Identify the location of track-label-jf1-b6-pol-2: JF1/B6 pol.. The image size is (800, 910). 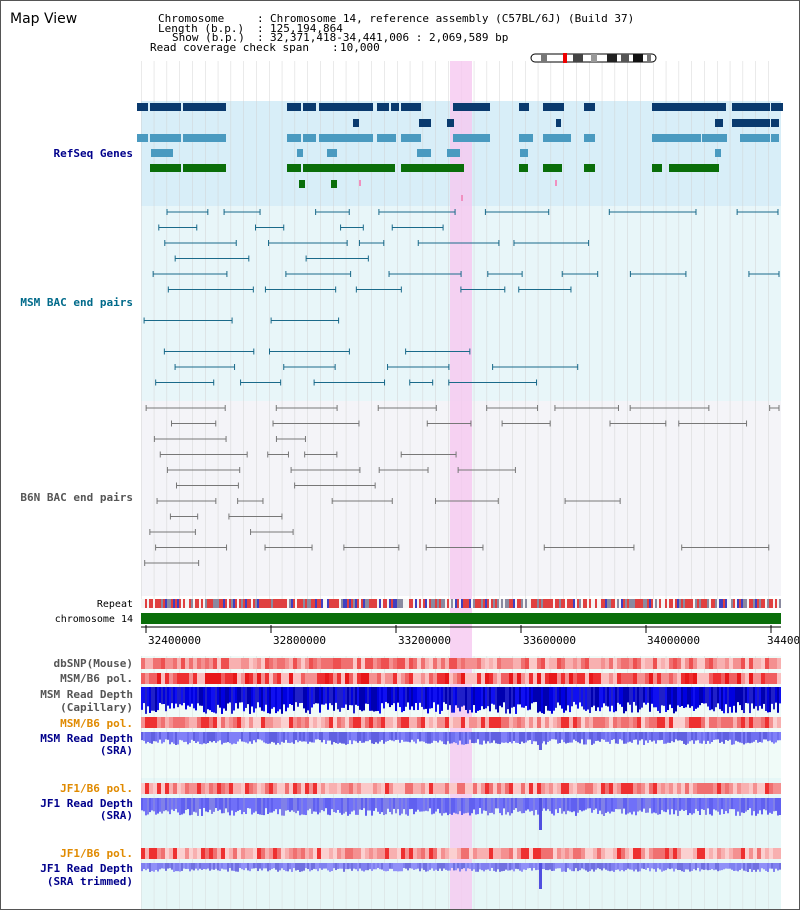
(96, 853).